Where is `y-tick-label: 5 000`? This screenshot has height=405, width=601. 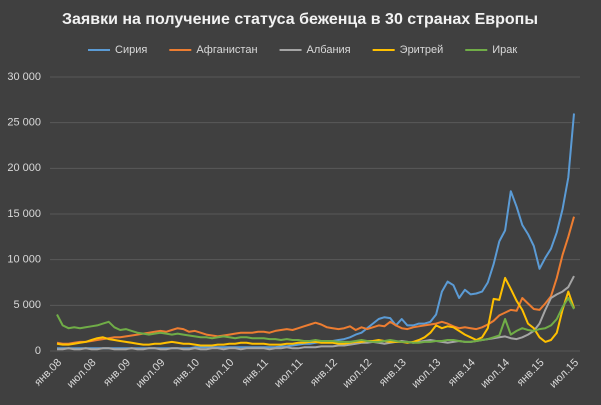
y-tick-label: 5 000 is located at coordinates (27, 305).